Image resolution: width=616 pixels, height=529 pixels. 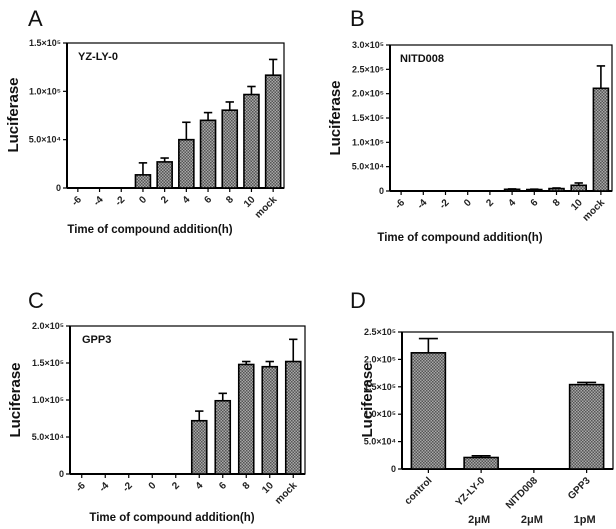 I want to click on x-tick-label: YZ-LY-0, so click(x=471, y=492).